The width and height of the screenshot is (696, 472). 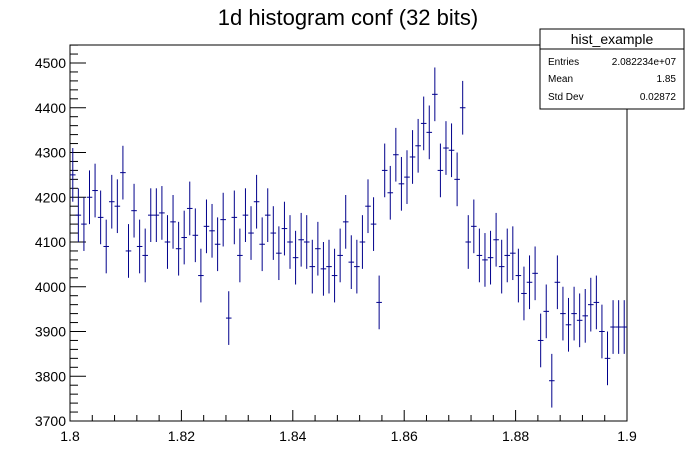 I want to click on y-tick-label: 3900, so click(x=50, y=332).